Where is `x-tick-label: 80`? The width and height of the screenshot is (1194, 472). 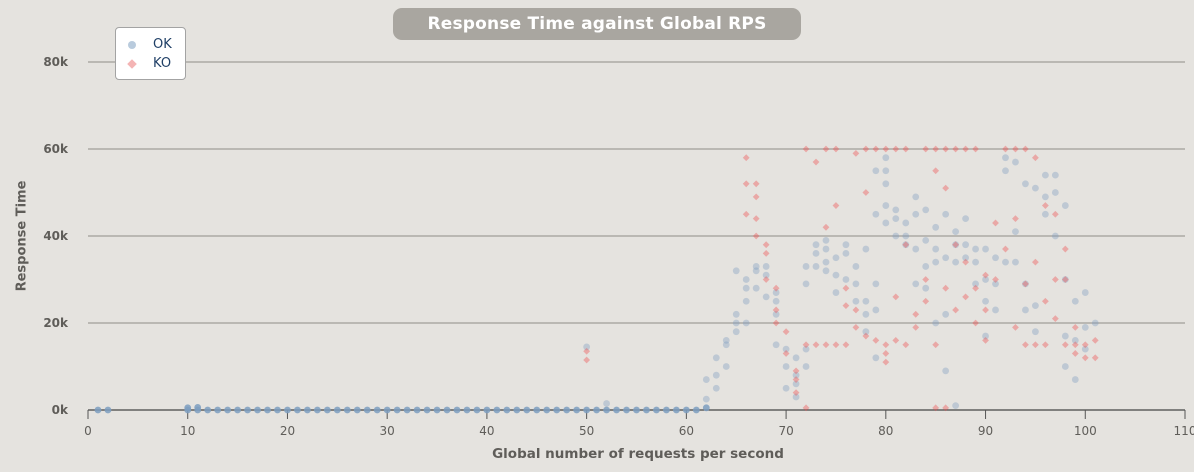 x-tick-label: 80 is located at coordinates (885, 431).